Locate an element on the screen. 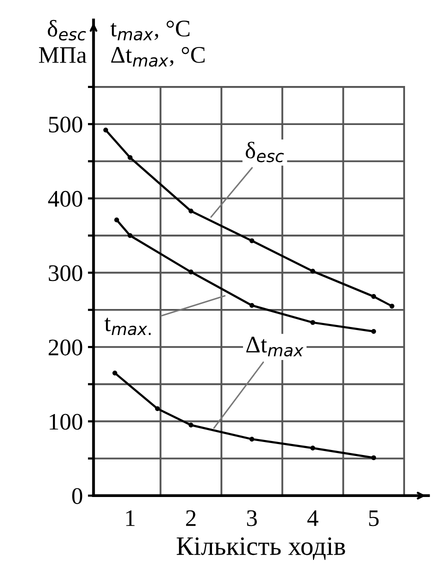 The height and width of the screenshot is (573, 435). y-axis-title: δ$_{esc}$ МПа is located at coordinates (62, 41).